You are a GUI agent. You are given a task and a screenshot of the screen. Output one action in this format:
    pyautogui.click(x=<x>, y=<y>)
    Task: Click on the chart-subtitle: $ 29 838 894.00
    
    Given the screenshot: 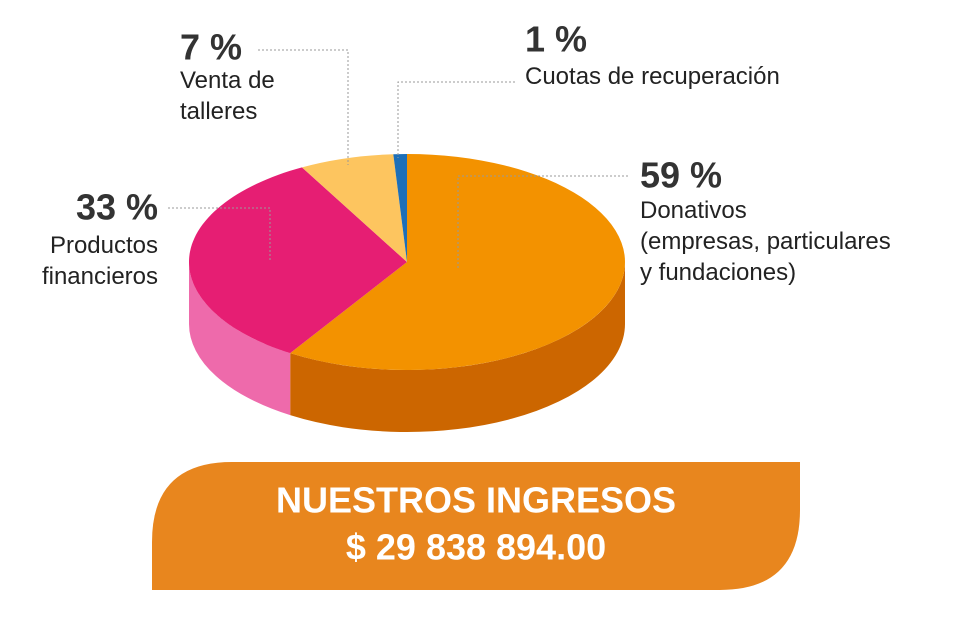 What is the action you would take?
    pyautogui.click(x=476, y=547)
    